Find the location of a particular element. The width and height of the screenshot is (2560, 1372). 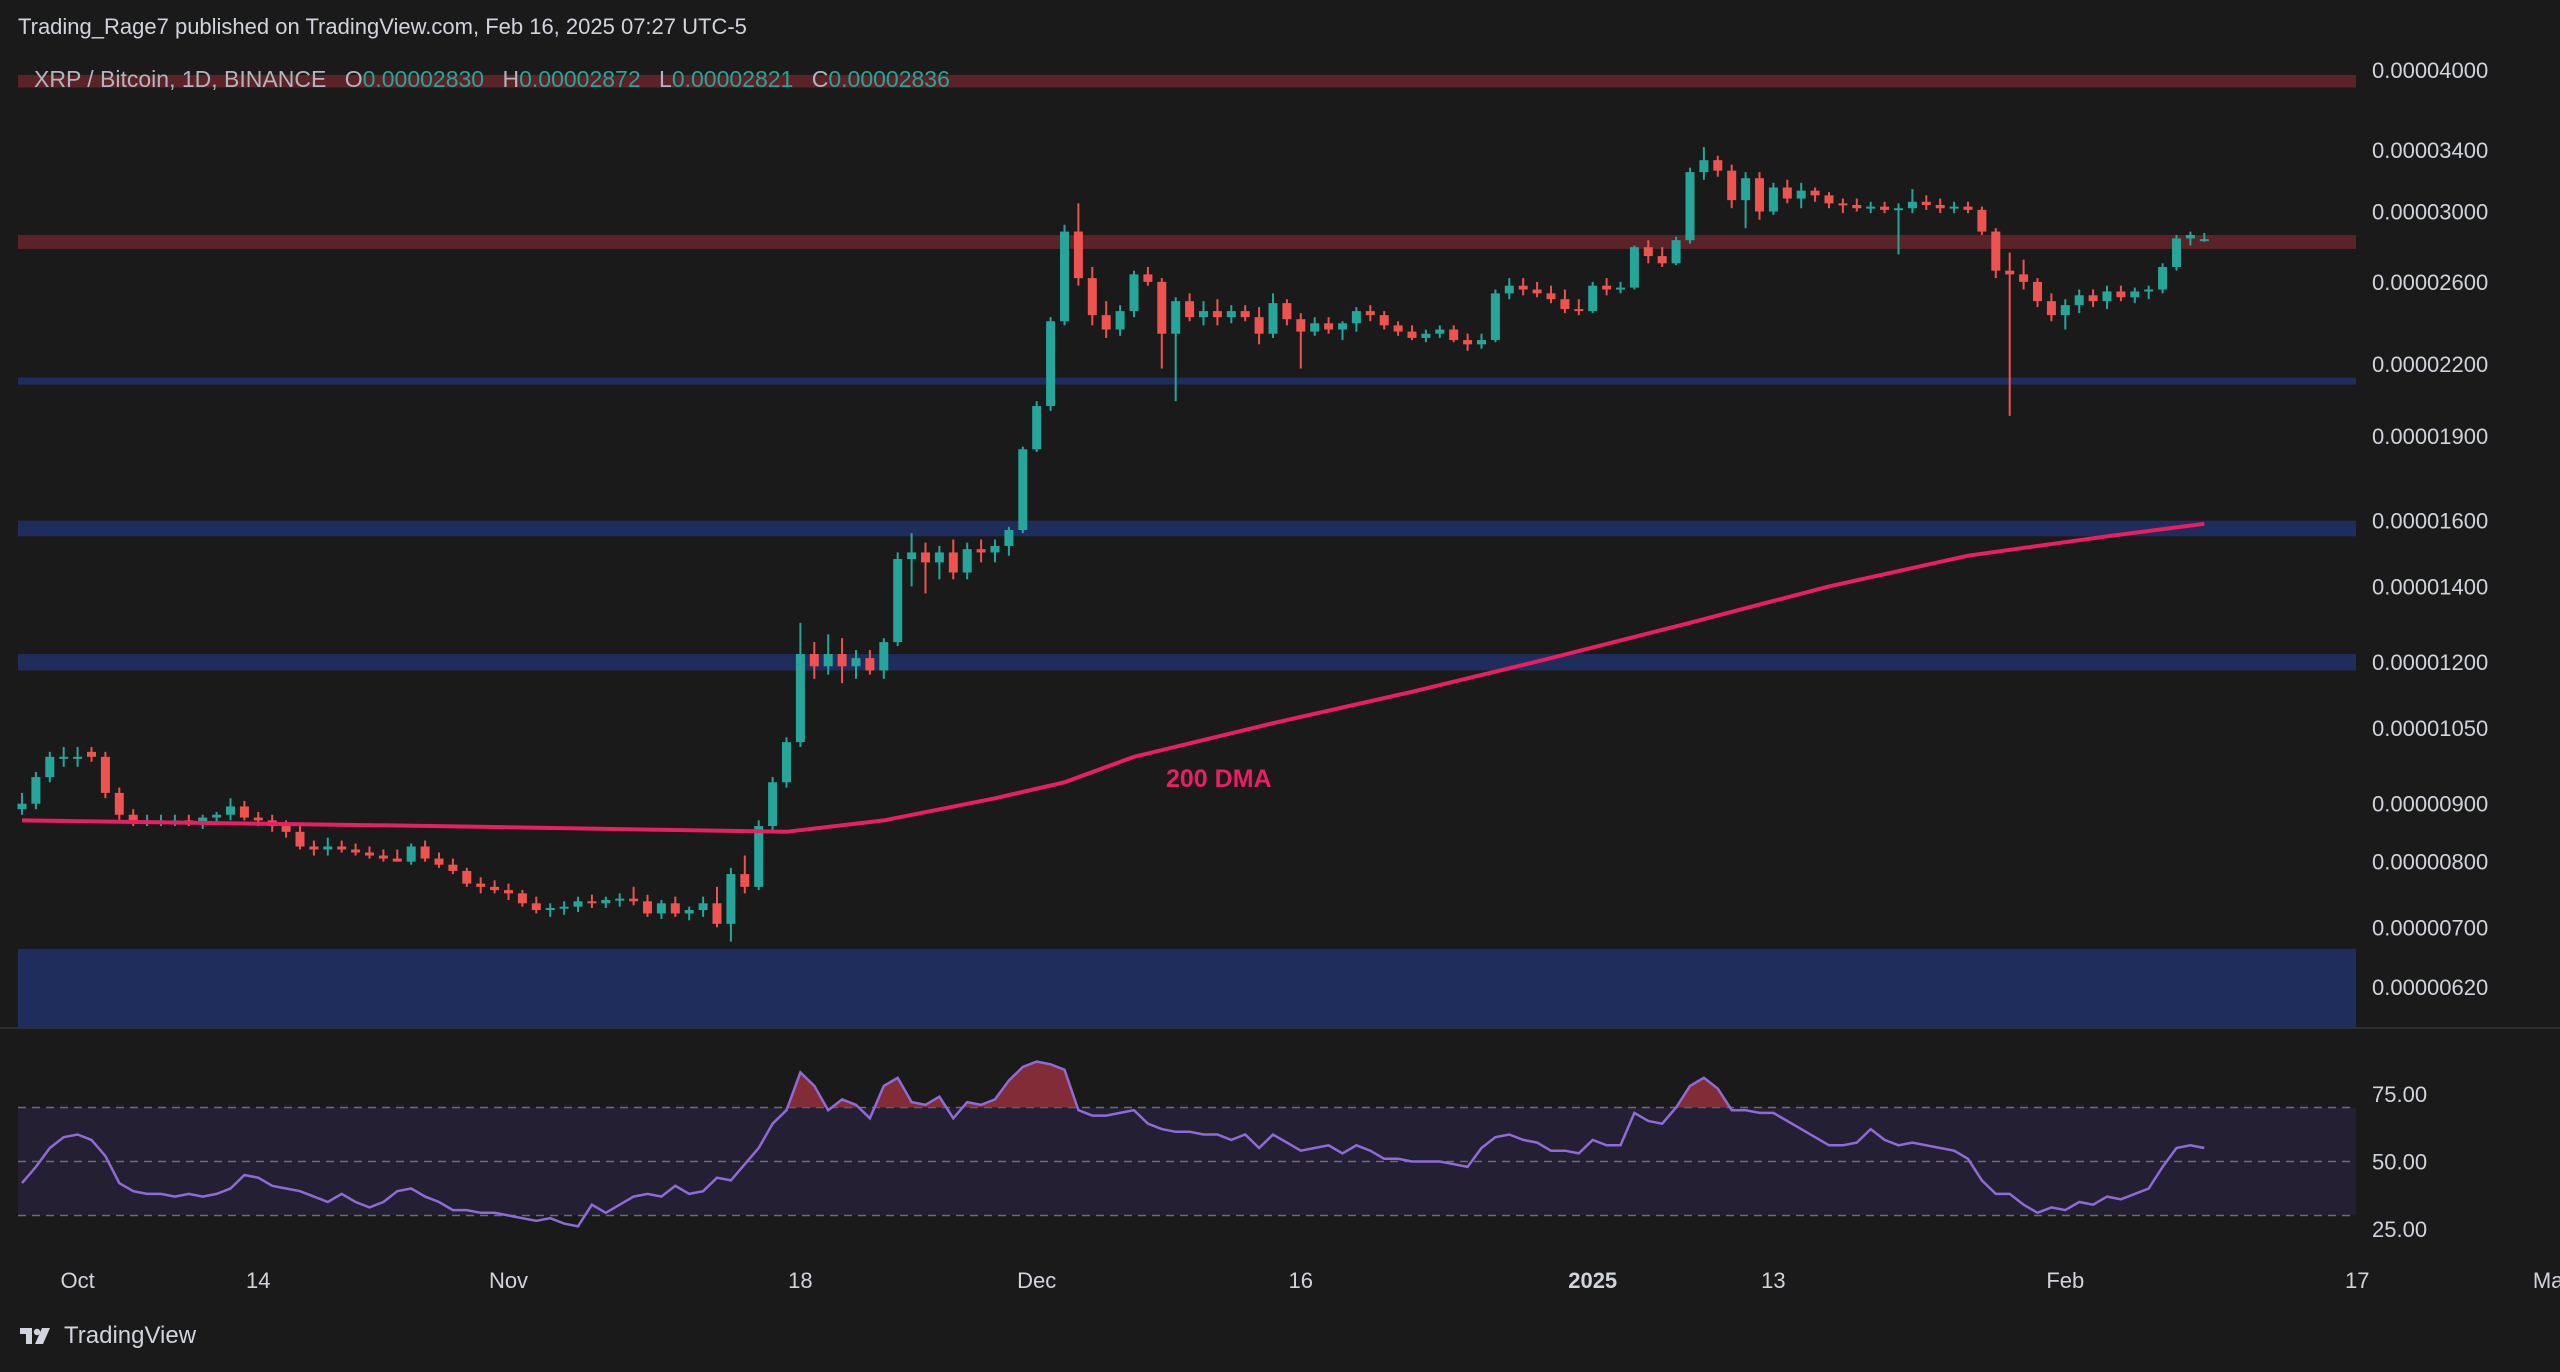

price-tick-label: 0.00001600 is located at coordinates (2430, 521).